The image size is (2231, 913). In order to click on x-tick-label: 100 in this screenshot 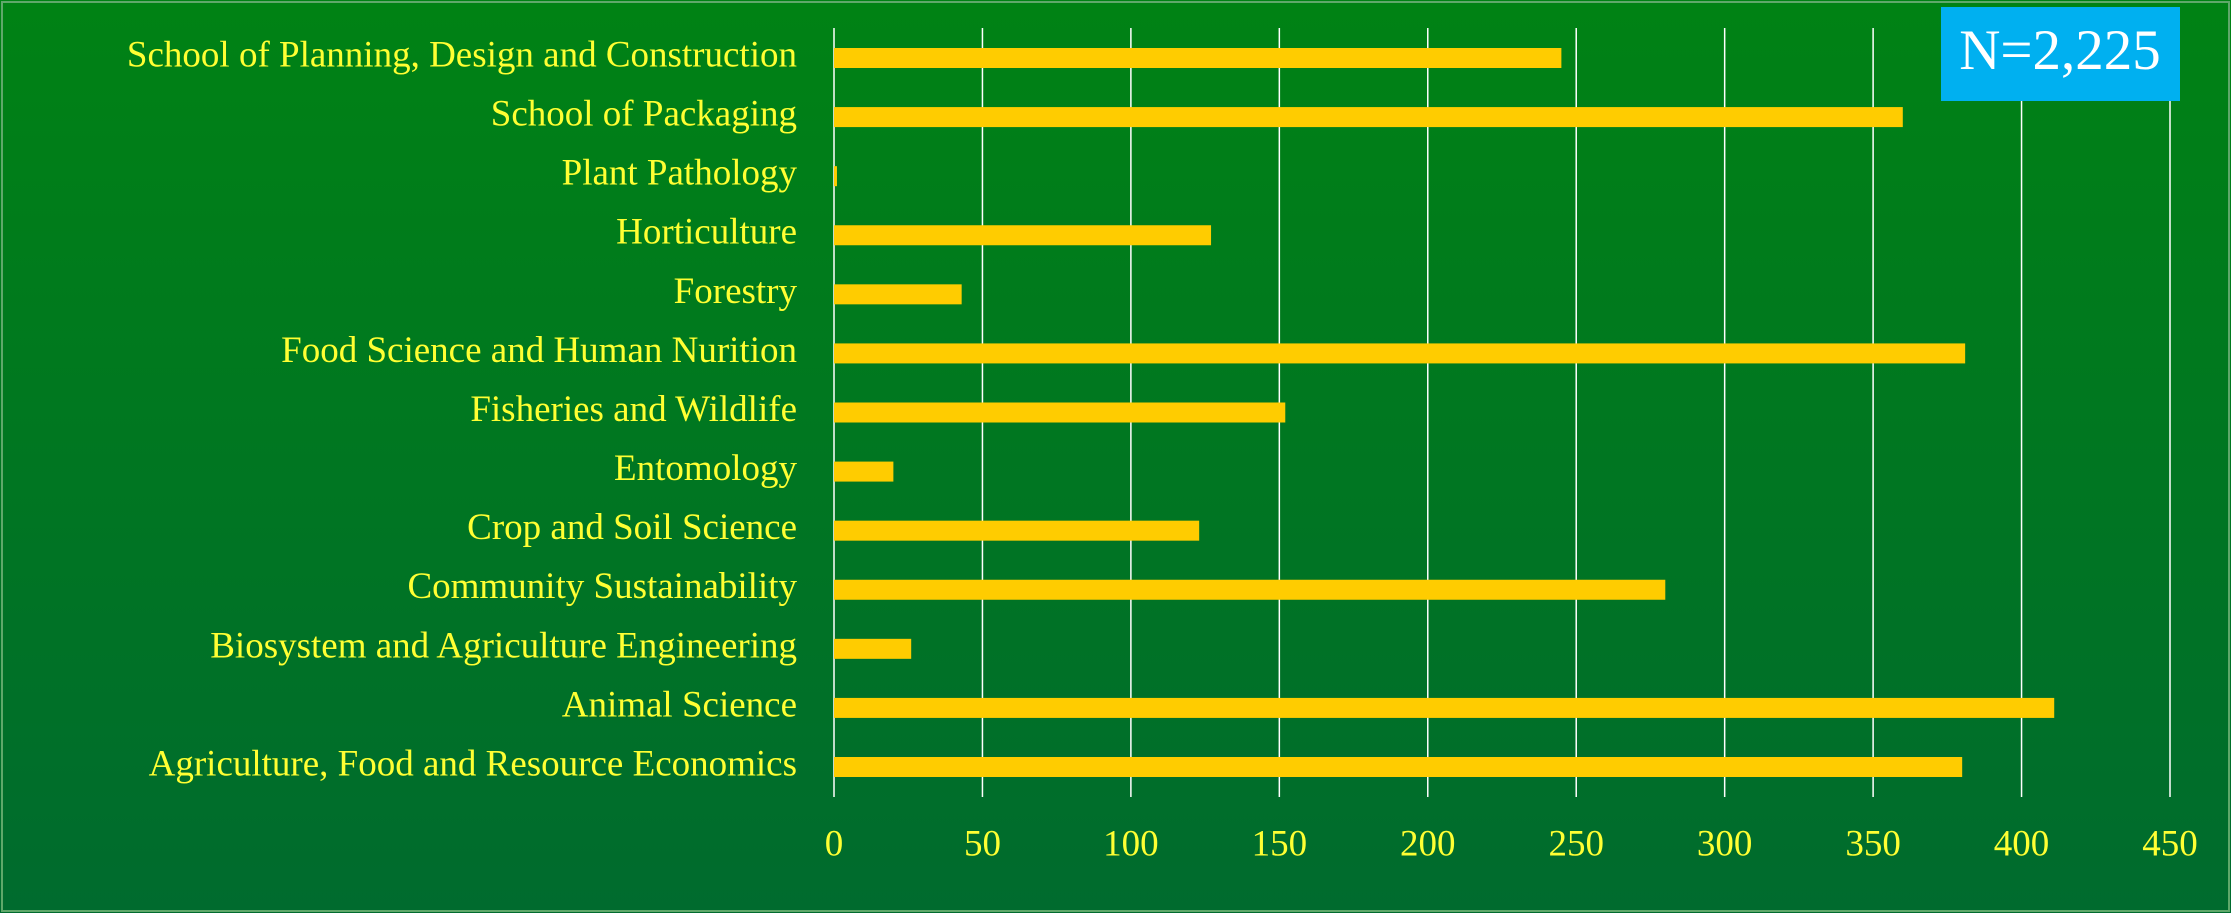, I will do `click(1131, 843)`.